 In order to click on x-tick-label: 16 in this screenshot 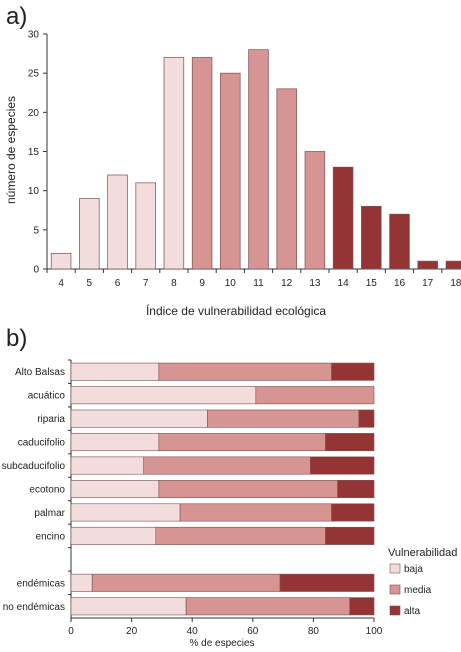, I will do `click(400, 283)`.